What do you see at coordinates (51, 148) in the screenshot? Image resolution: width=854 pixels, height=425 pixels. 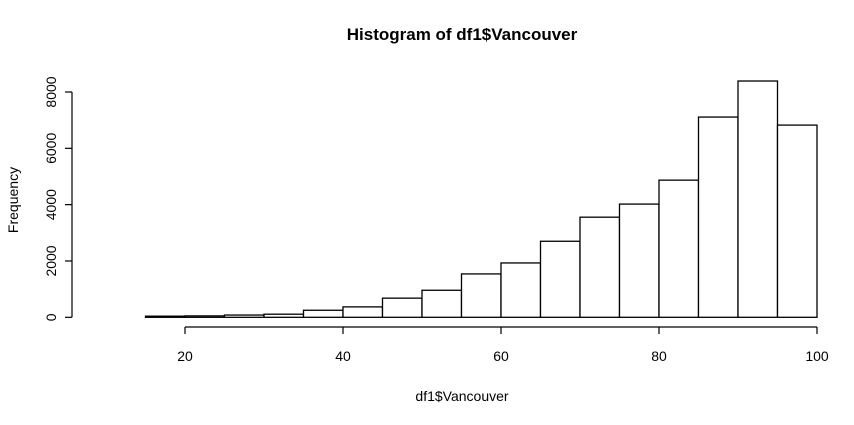 I see `y-tick-label: 6000` at bounding box center [51, 148].